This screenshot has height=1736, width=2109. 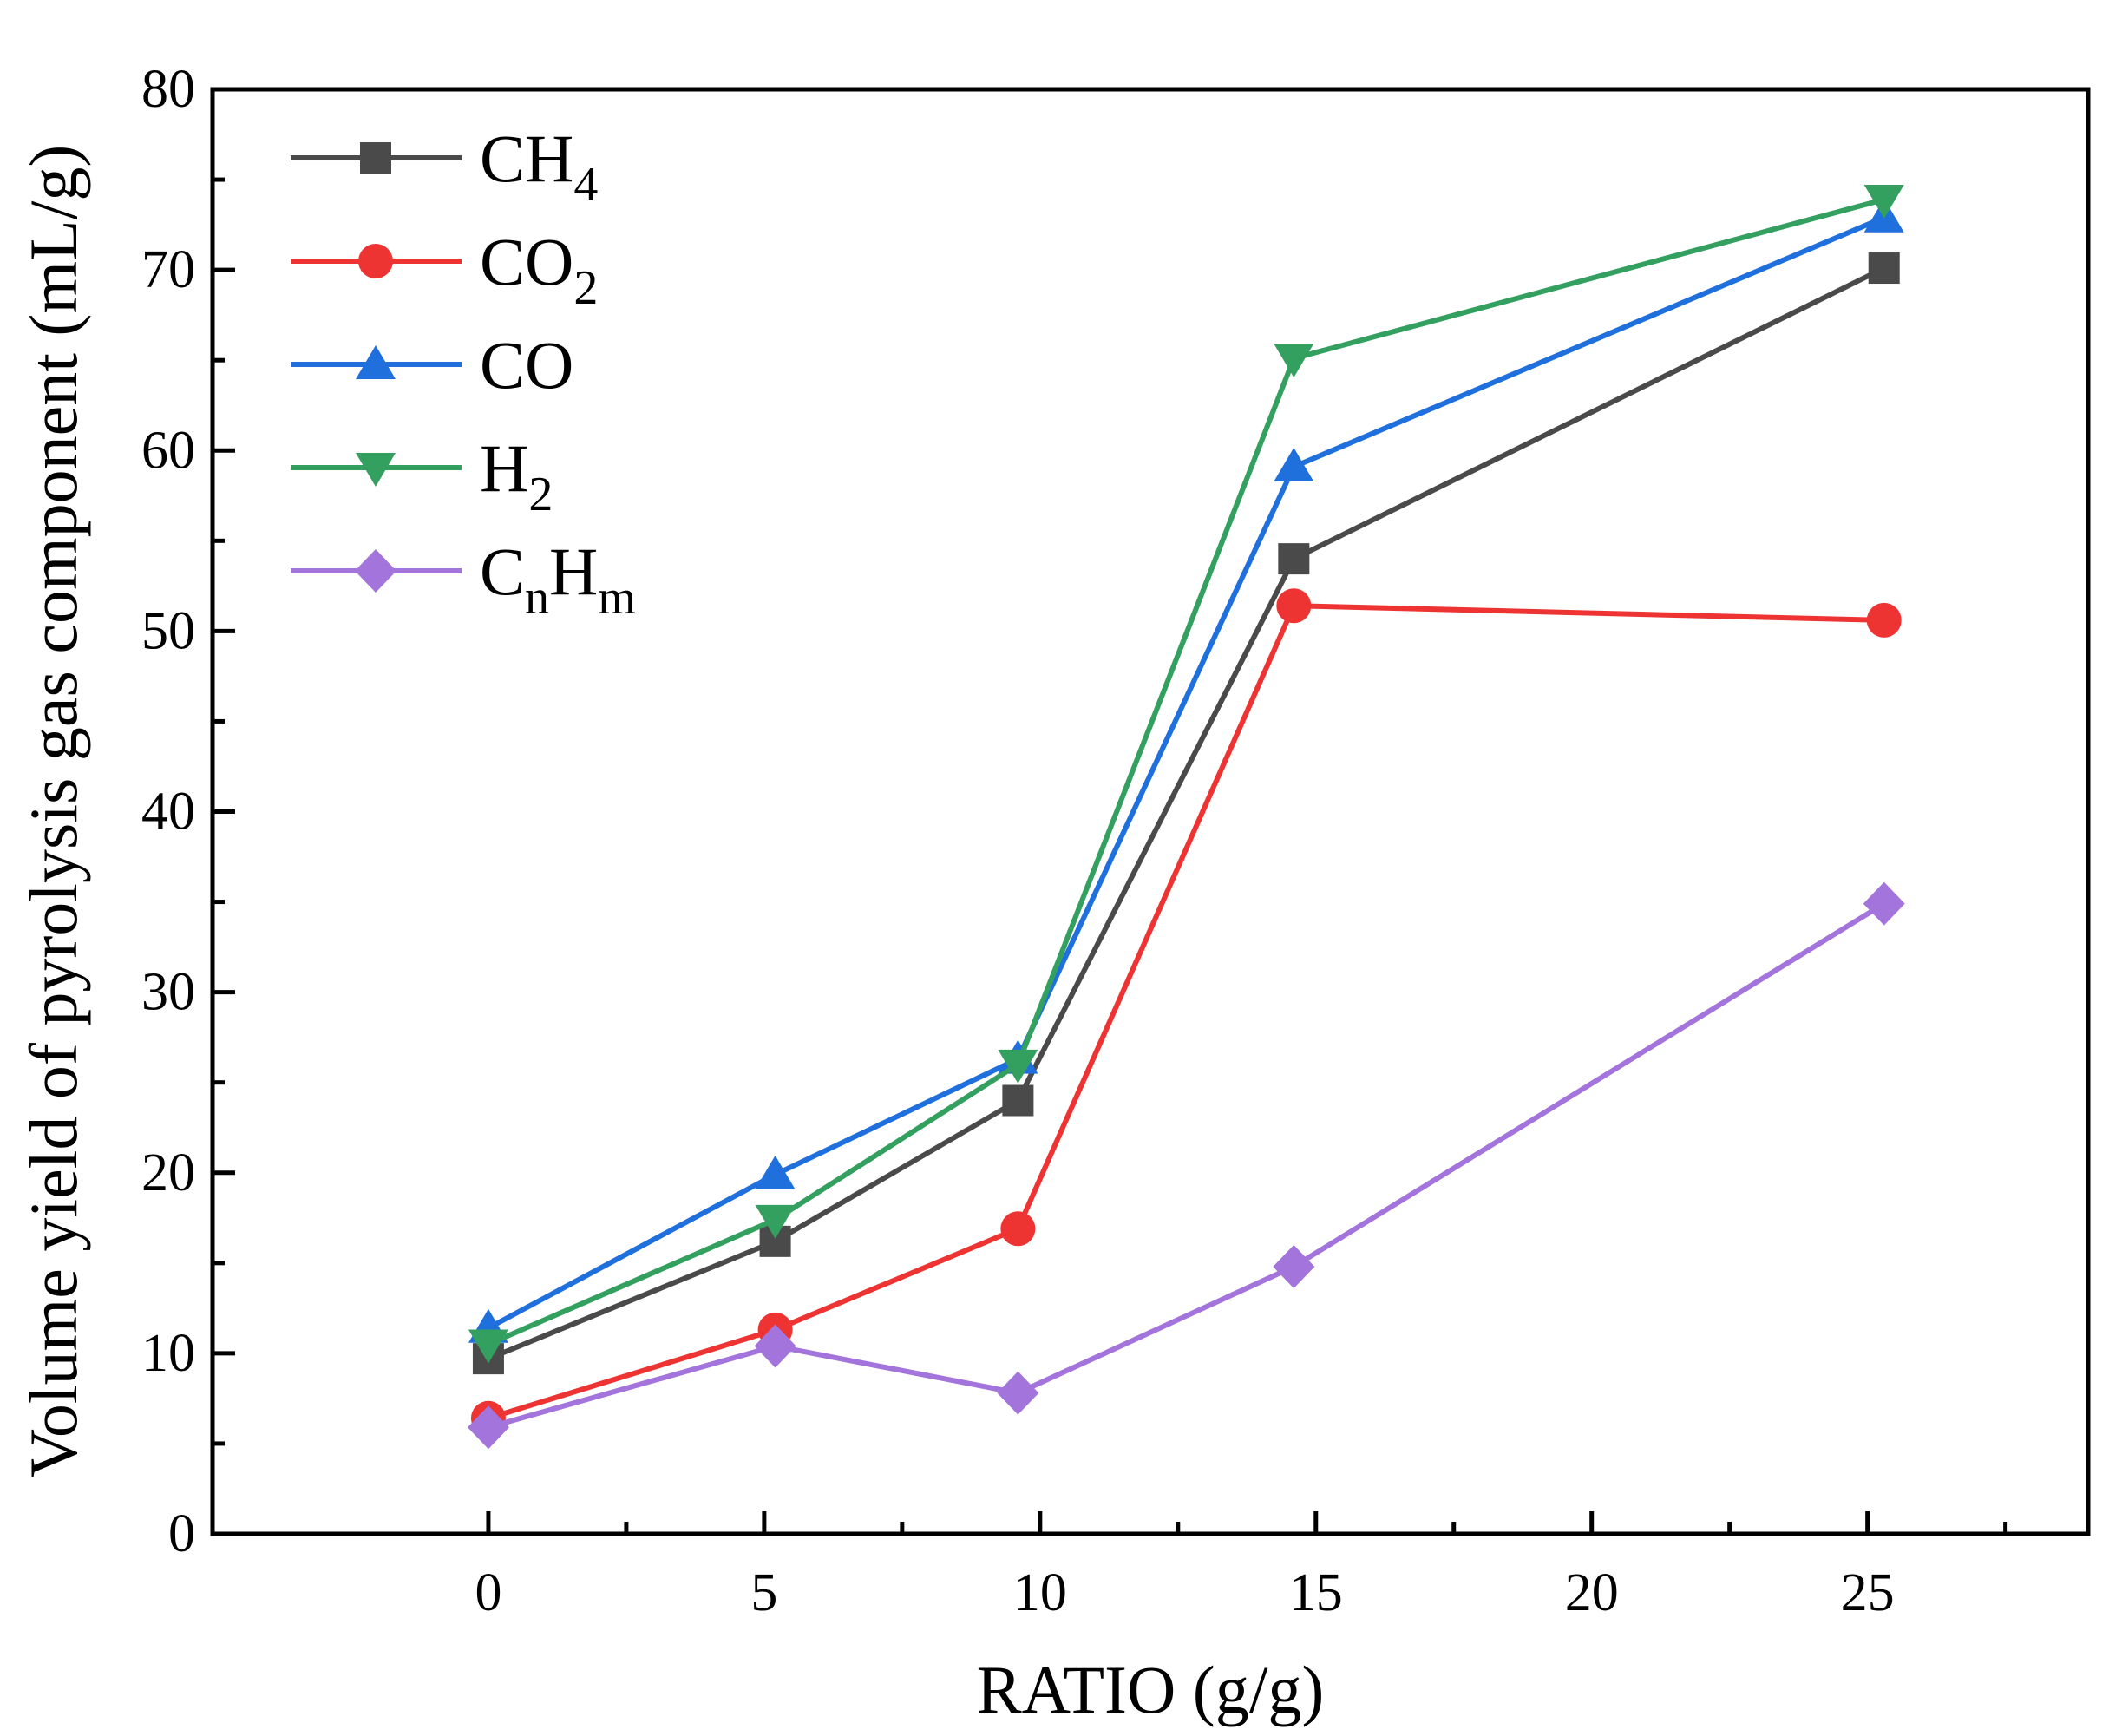 I want to click on y-tick-label: 60, so click(x=168, y=451).